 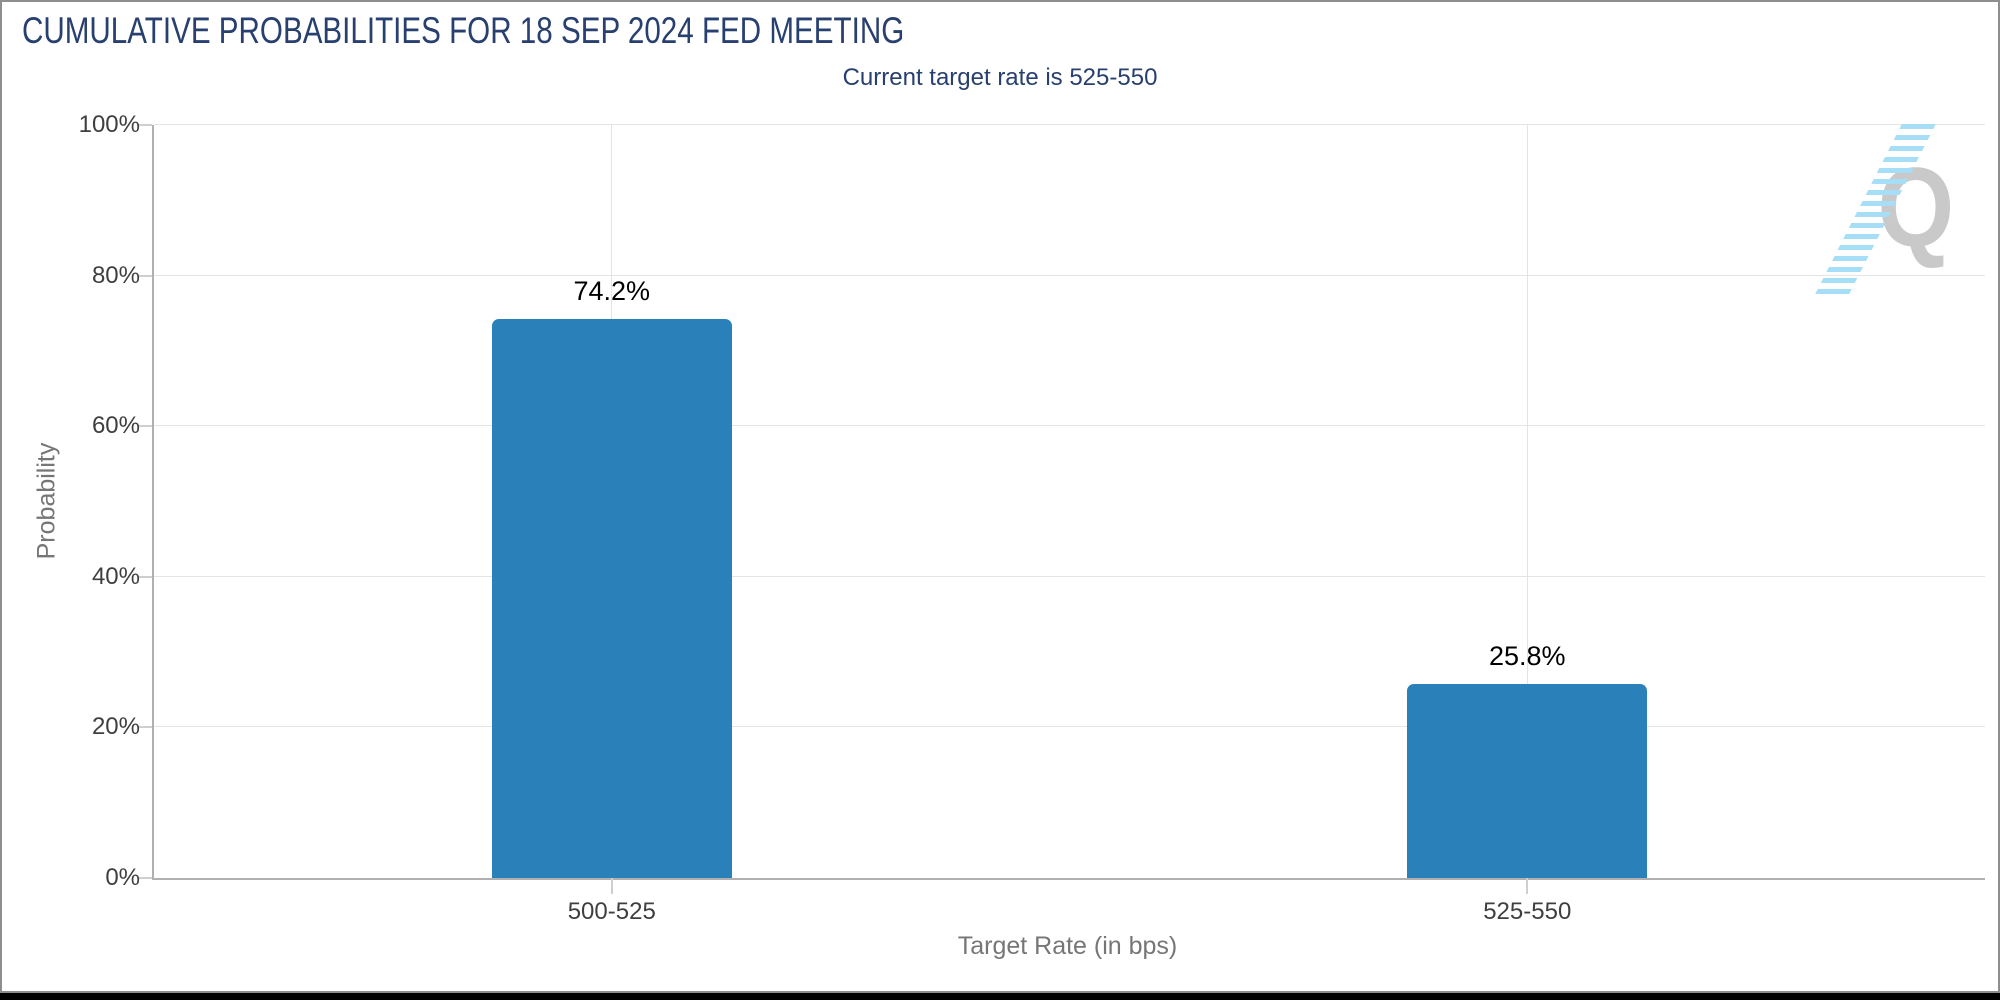 I want to click on x-tick-label: 525-550, so click(x=1527, y=911).